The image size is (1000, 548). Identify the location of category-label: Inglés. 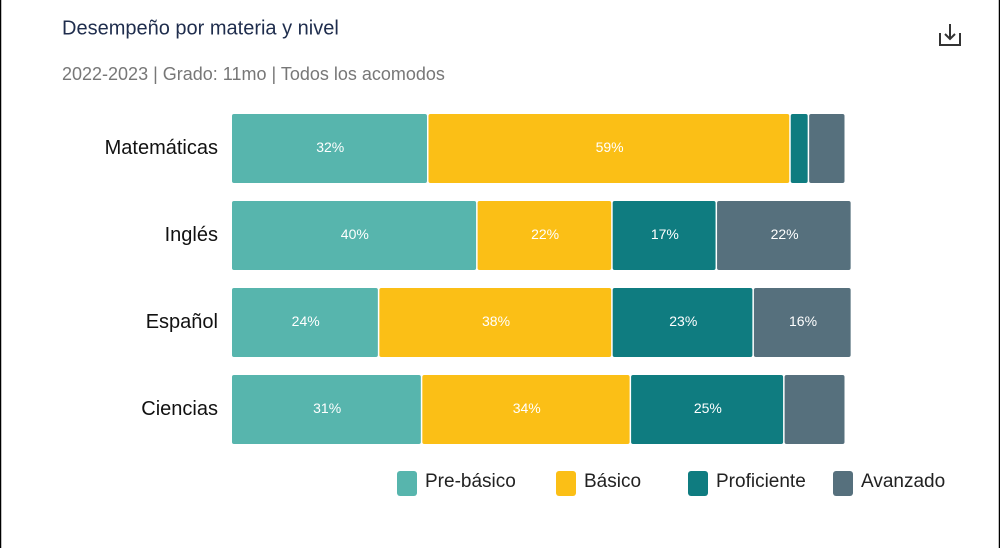
(191, 235).